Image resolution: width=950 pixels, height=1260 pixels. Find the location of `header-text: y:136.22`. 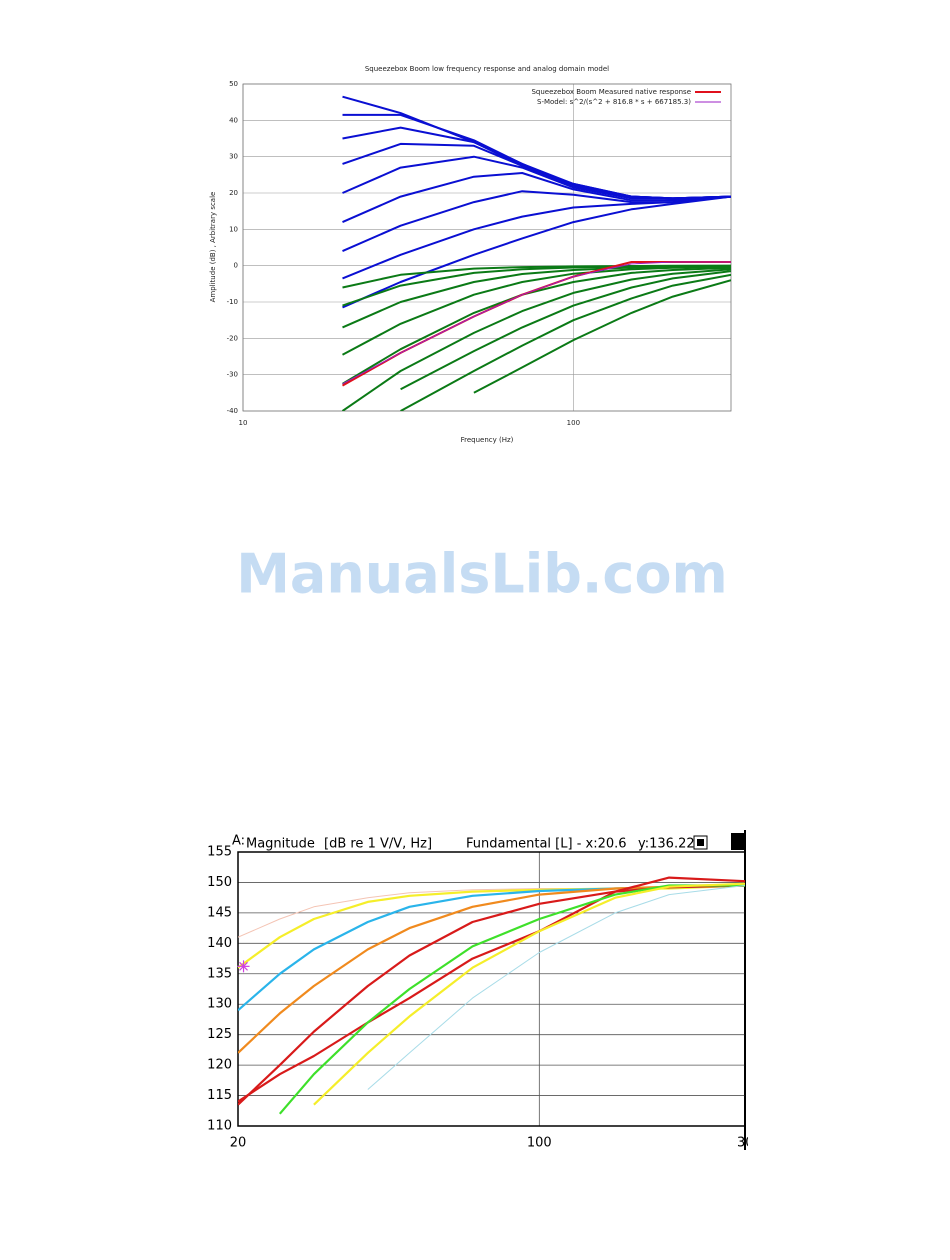

header-text: y:136.22 is located at coordinates (666, 844).